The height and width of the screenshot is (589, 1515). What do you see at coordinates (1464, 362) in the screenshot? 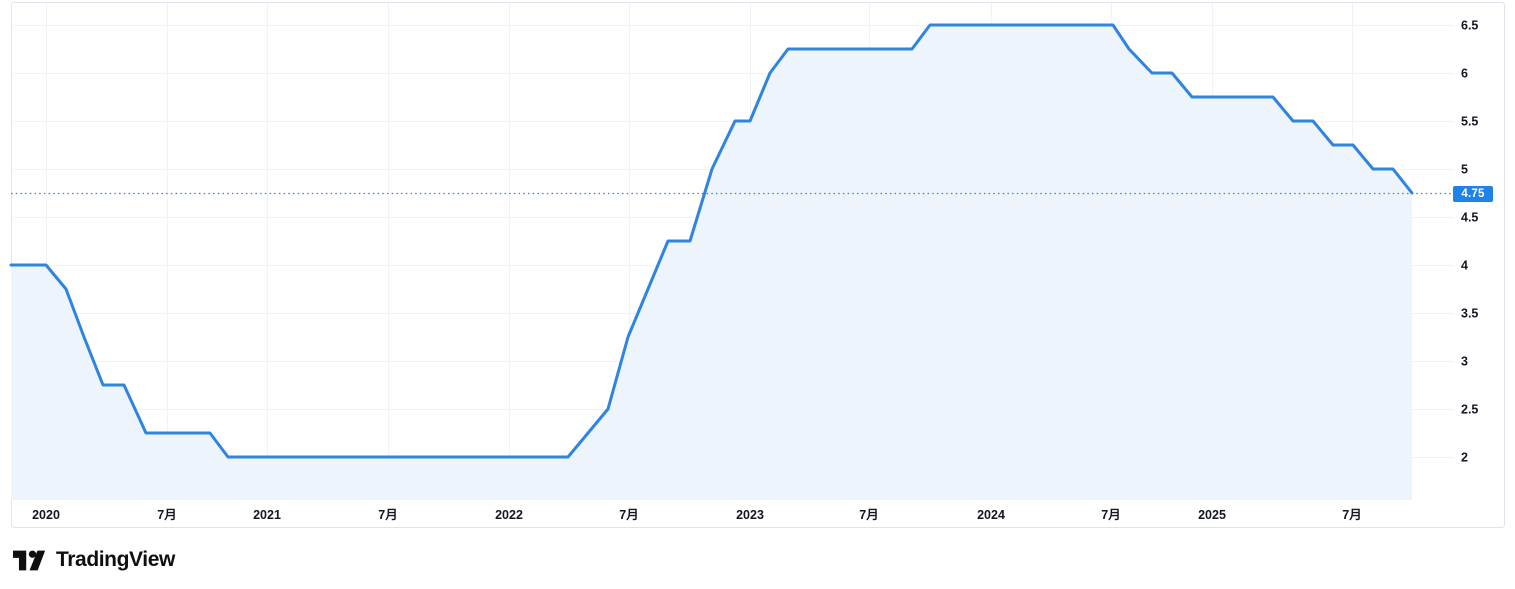
I see `y-axis-label: 3` at bounding box center [1464, 362].